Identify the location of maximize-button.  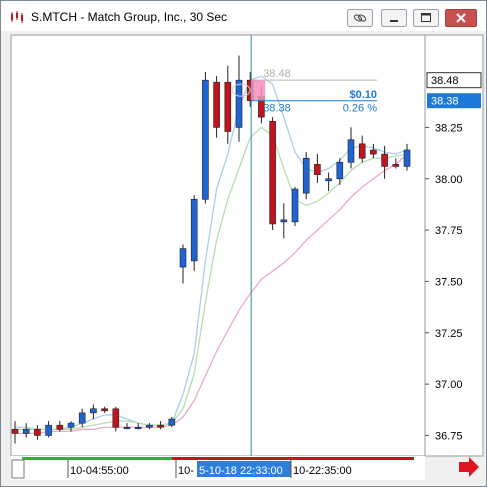
(426, 18).